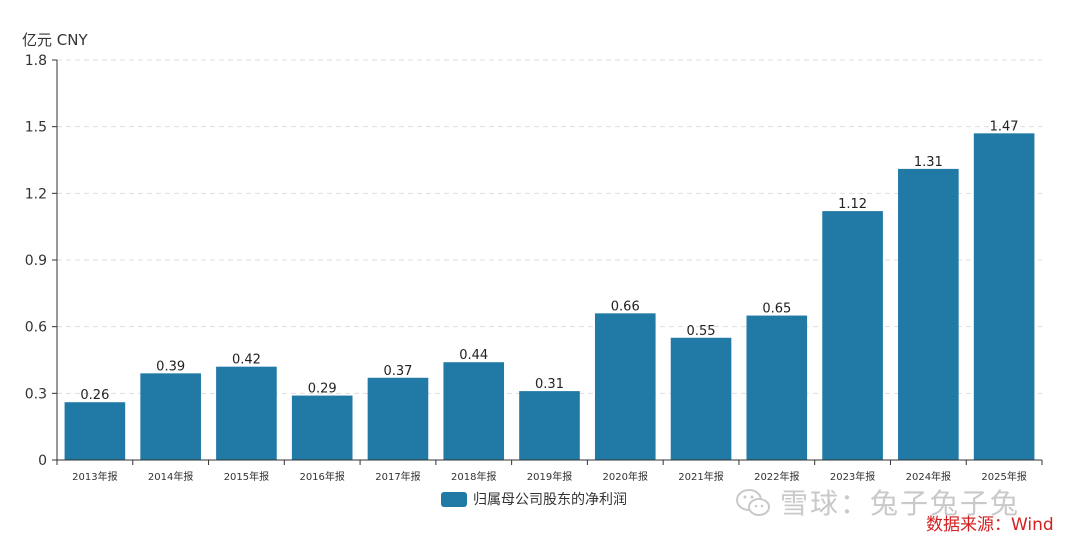 The image size is (1080, 548). What do you see at coordinates (550, 500) in the screenshot?
I see `legend-label: 归属母公司股东的净利润` at bounding box center [550, 500].